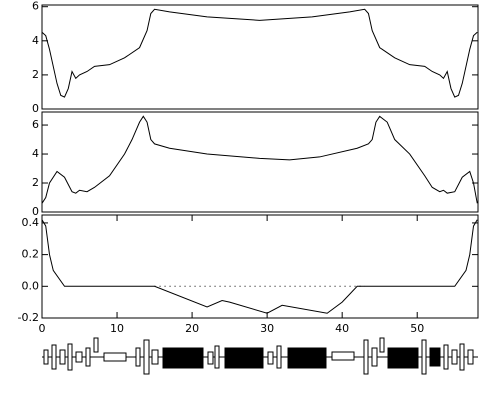  Describe the element at coordinates (417, 328) in the screenshot. I see `x-tick-label: 50` at that location.